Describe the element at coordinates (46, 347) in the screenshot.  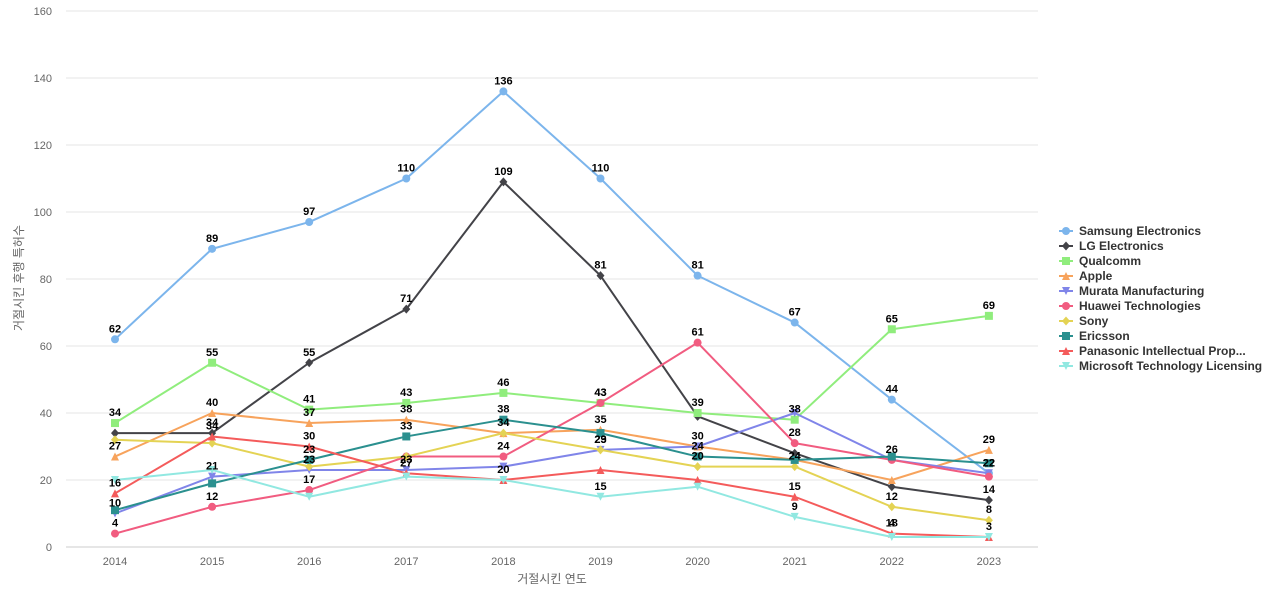
I see `y-tick-label: 60` at that location.